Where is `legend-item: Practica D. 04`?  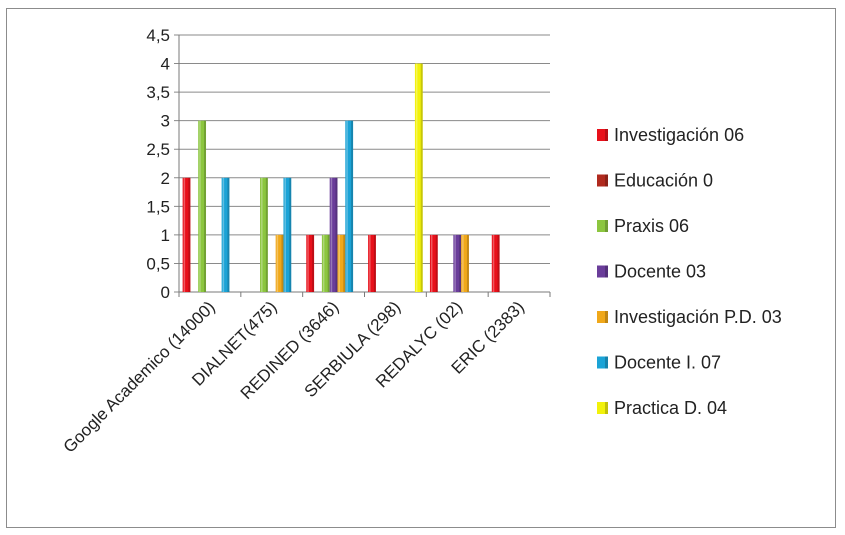 legend-item: Practica D. 04 is located at coordinates (662, 408).